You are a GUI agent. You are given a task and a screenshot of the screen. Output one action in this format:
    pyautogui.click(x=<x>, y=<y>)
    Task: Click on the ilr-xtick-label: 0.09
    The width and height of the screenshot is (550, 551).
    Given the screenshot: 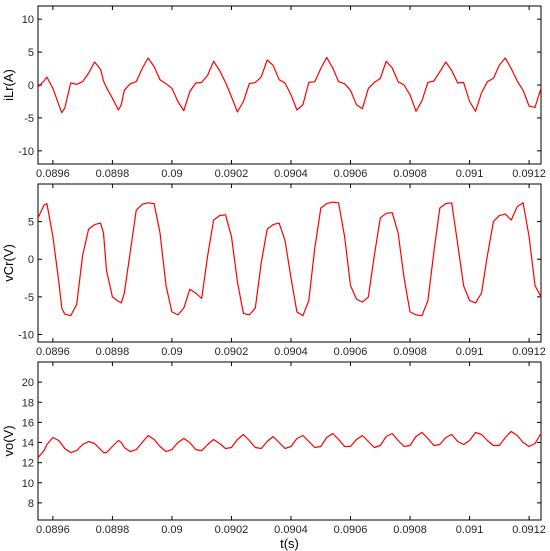 What is the action you would take?
    pyautogui.click(x=171, y=174)
    